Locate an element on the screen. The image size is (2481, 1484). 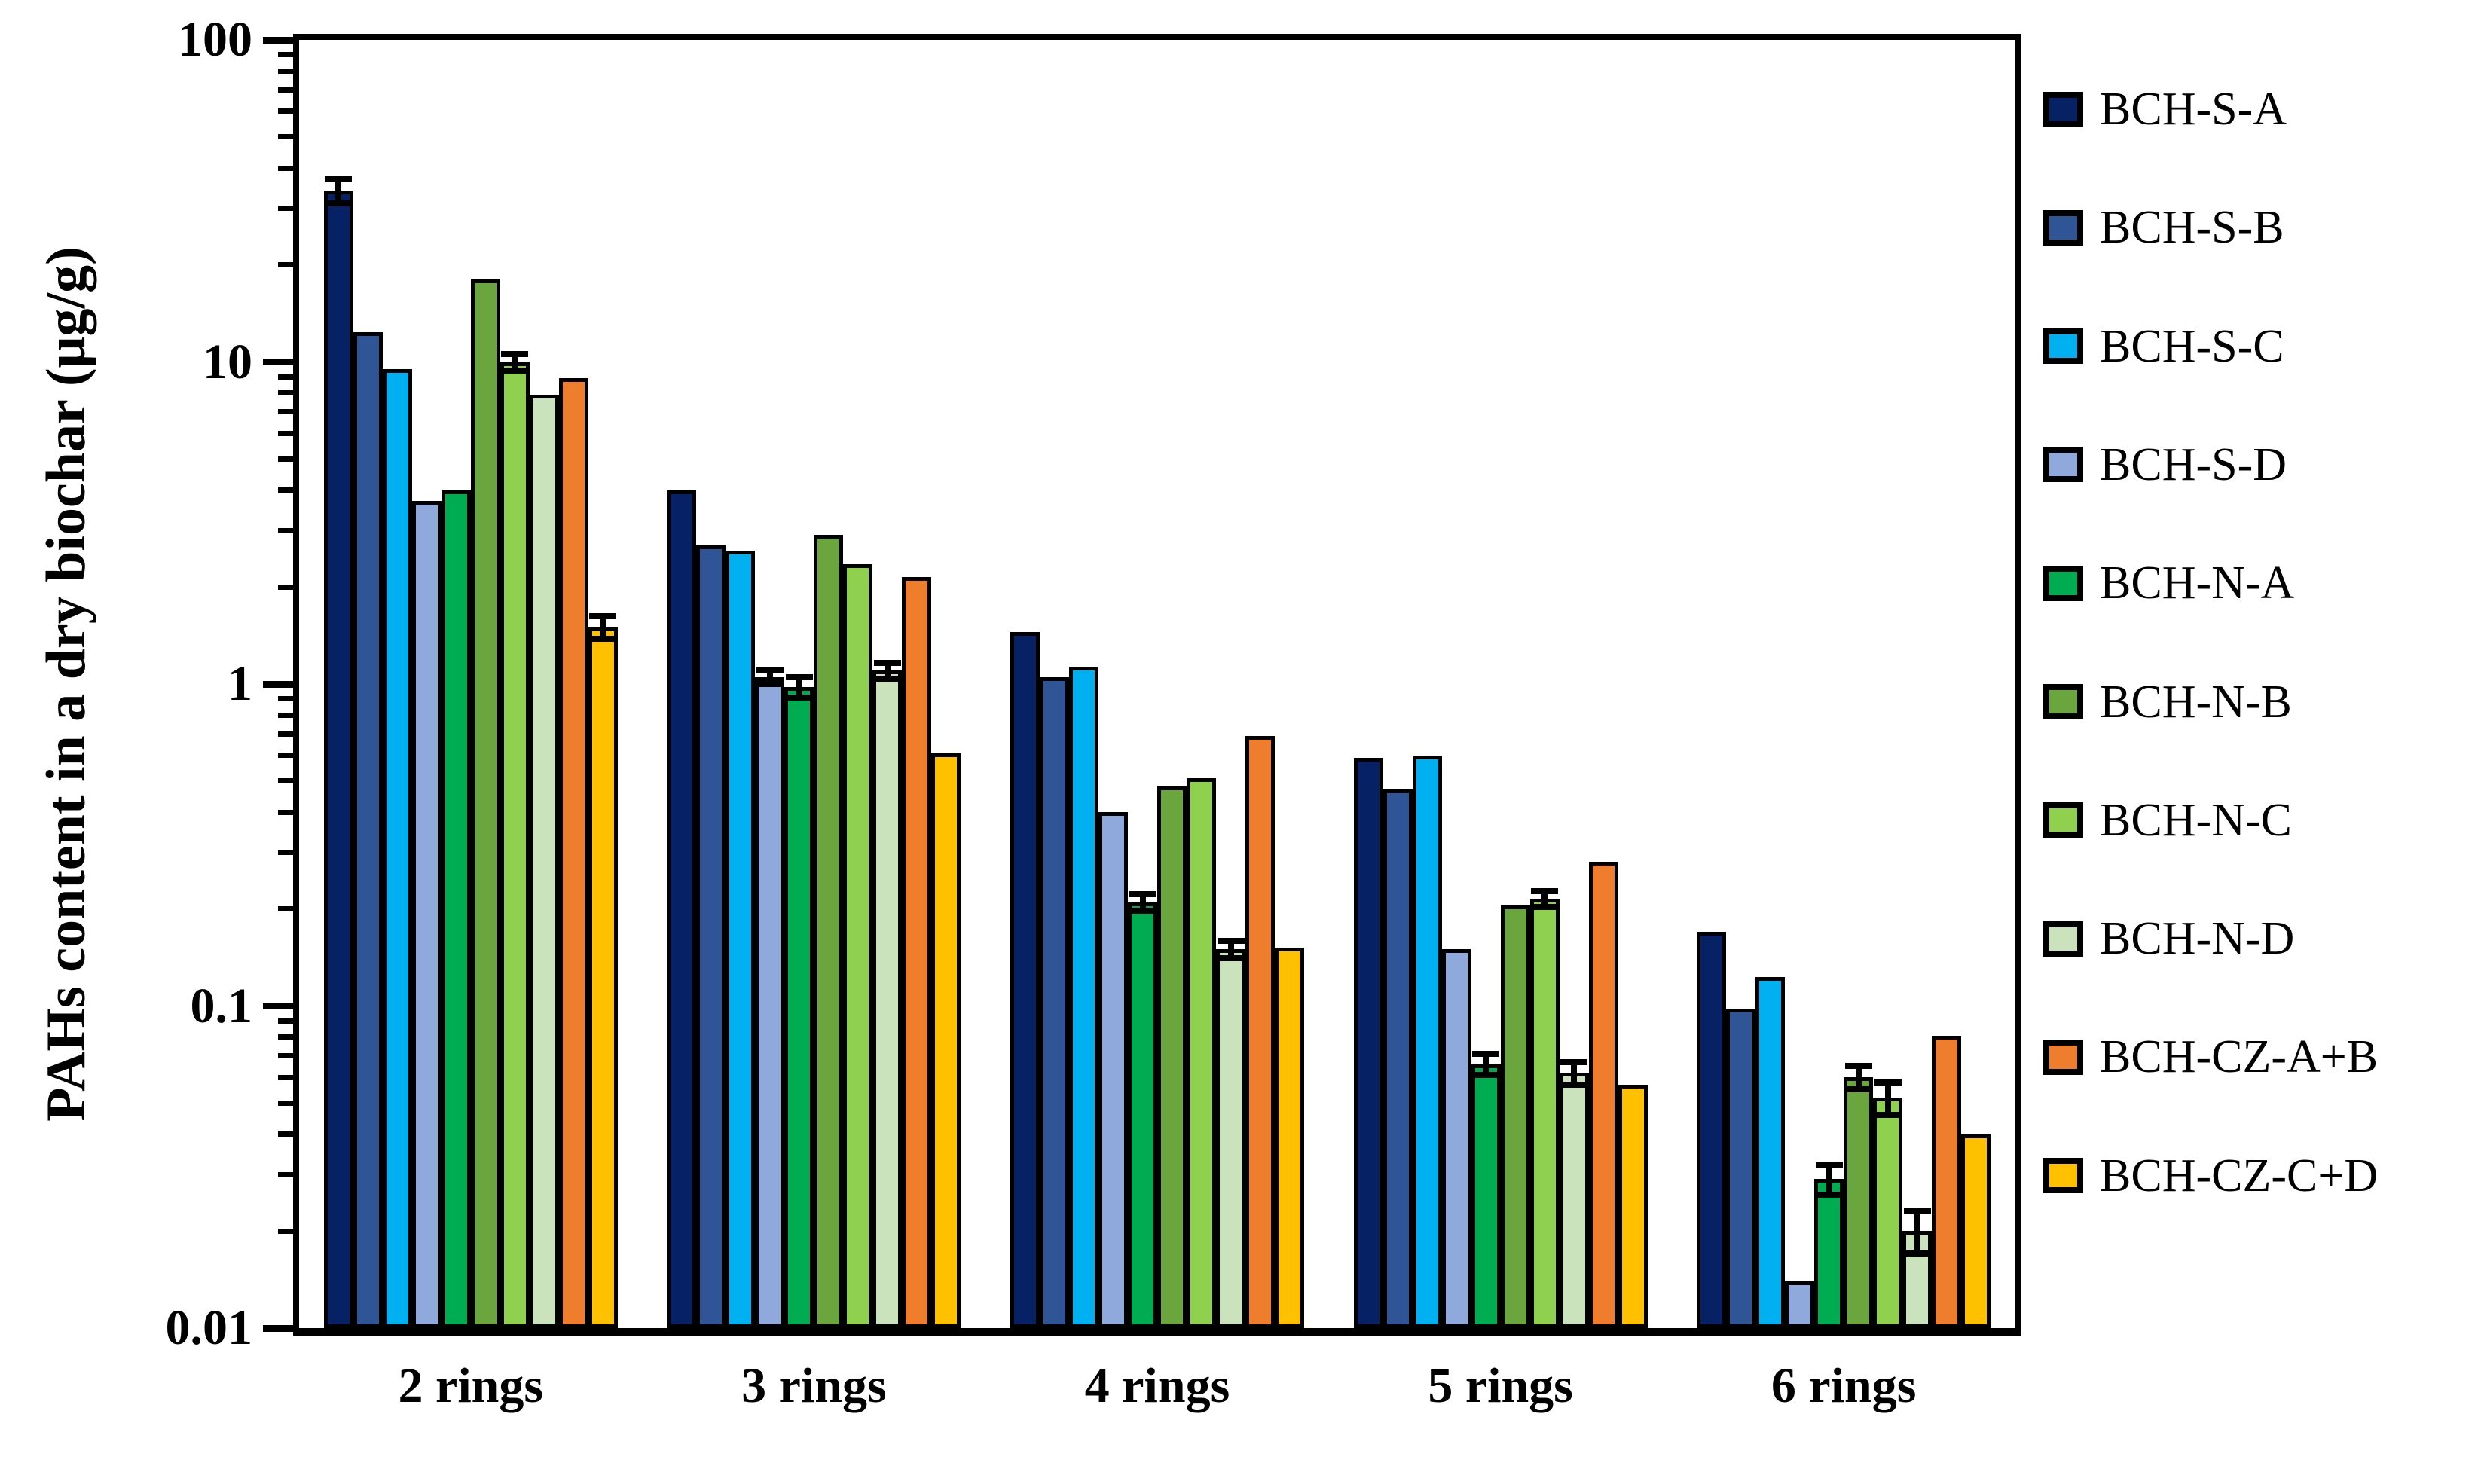
bar-group-2-rings is located at coordinates (470, 684).